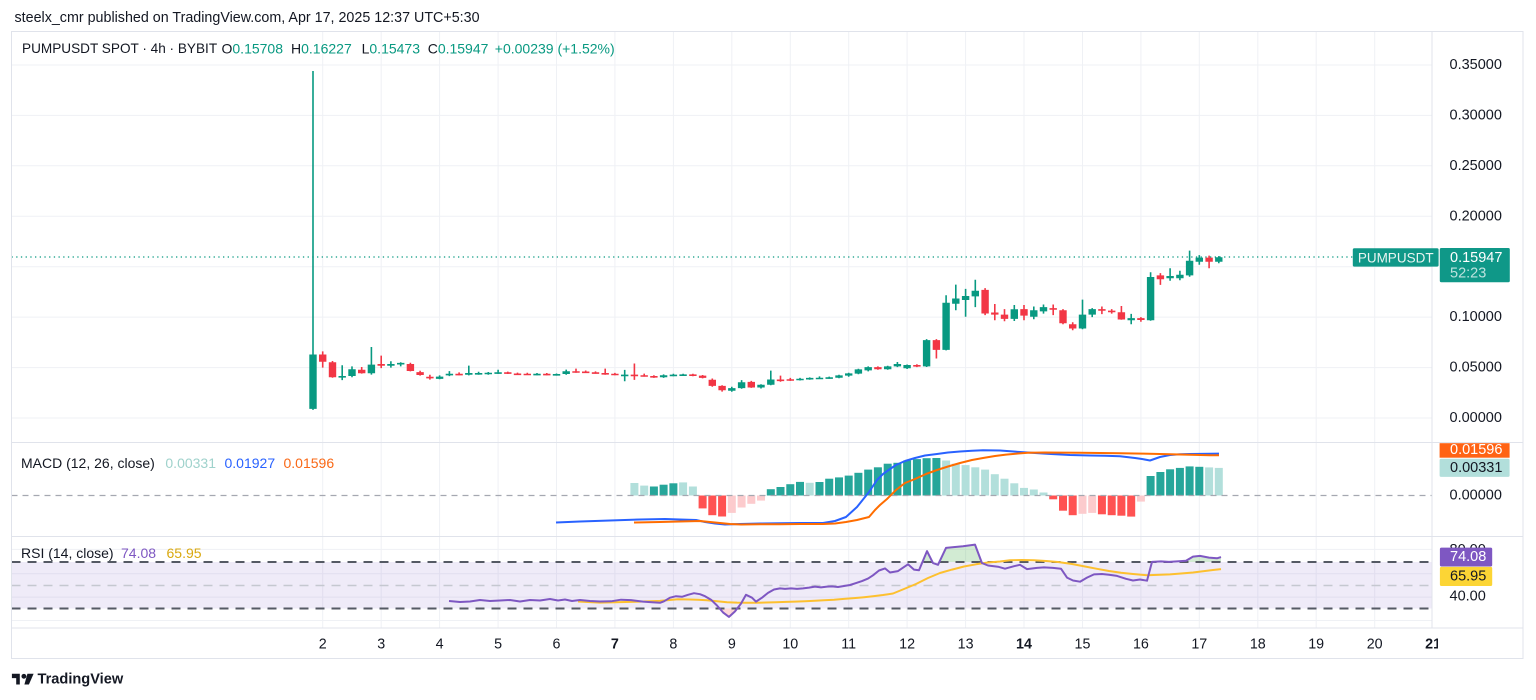 The image size is (1536, 700). What do you see at coordinates (1476, 317) in the screenshot?
I see `svg-text: 0.10000` at bounding box center [1476, 317].